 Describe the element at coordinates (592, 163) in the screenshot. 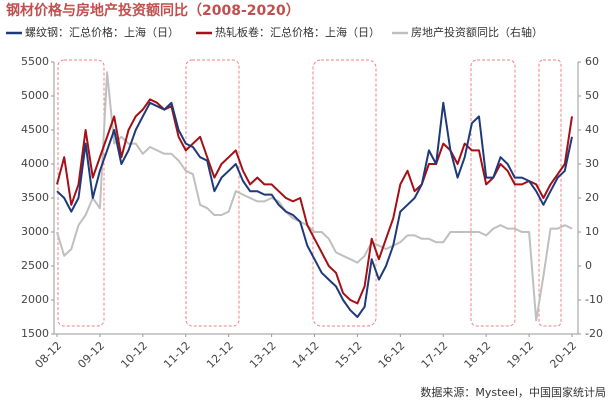

I see `y2-tick-label: 30` at that location.